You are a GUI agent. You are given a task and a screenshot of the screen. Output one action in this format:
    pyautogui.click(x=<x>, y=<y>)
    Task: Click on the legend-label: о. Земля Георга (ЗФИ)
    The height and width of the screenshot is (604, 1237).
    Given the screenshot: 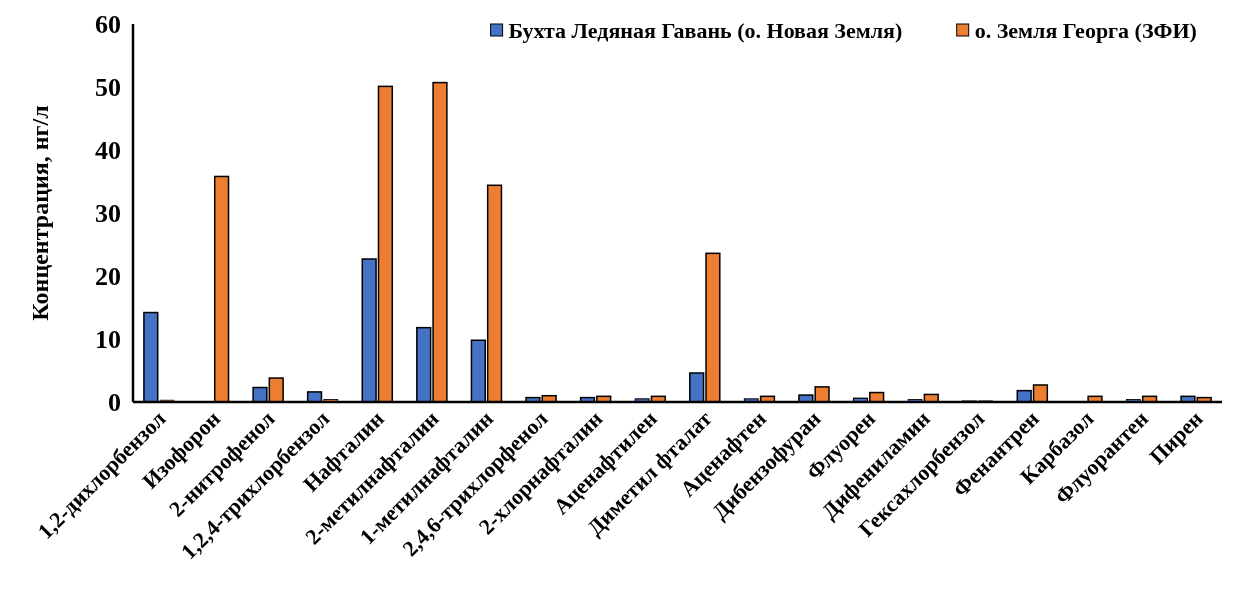 What is the action you would take?
    pyautogui.click(x=1085, y=30)
    